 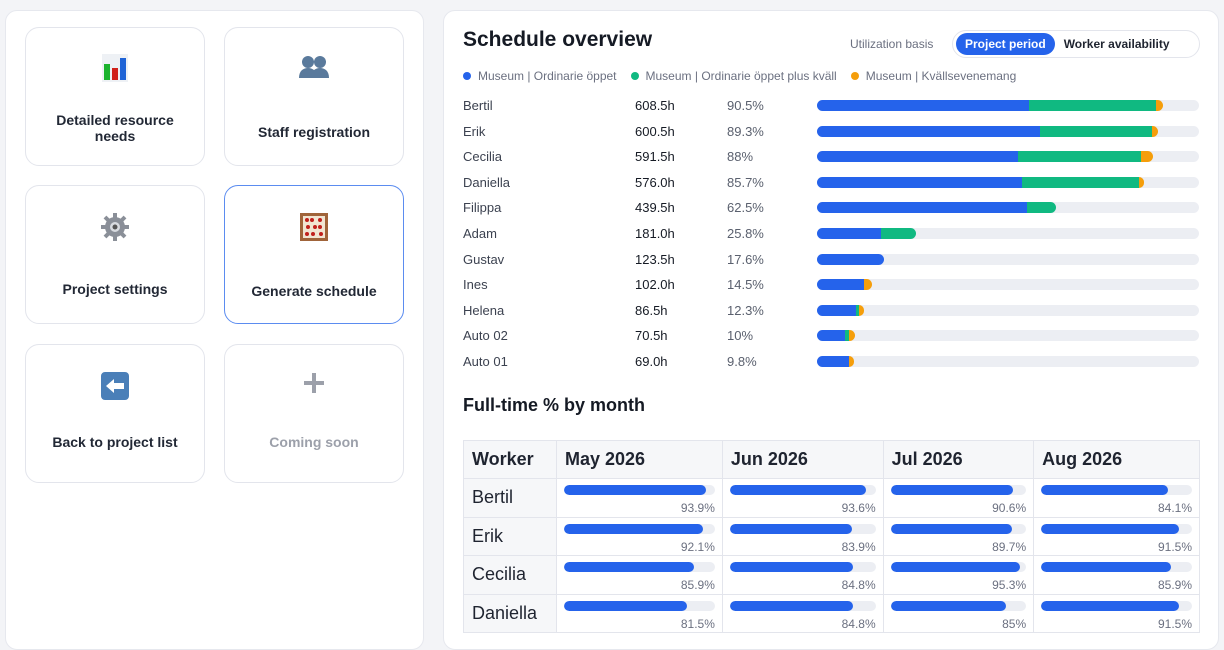 What do you see at coordinates (115, 413) in the screenshot?
I see `tile-back-to-project-list: Back to project list` at bounding box center [115, 413].